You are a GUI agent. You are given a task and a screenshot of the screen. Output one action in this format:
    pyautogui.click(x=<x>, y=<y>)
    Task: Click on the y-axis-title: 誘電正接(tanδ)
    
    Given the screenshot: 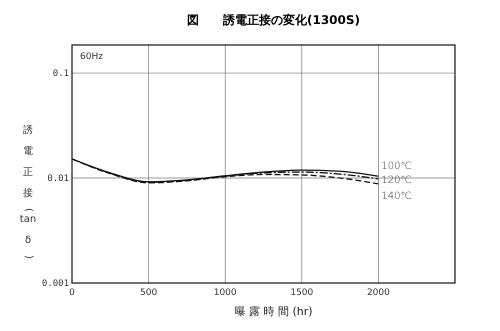 What is the action you would take?
    pyautogui.click(x=28, y=192)
    